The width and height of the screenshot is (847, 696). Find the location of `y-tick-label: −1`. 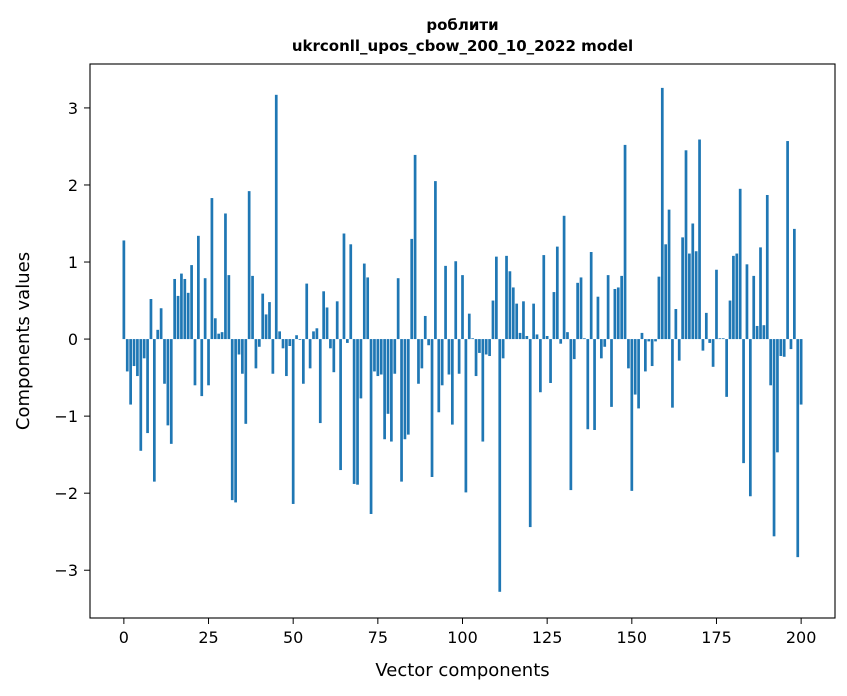

y-tick-label: −1 is located at coordinates (66, 416).